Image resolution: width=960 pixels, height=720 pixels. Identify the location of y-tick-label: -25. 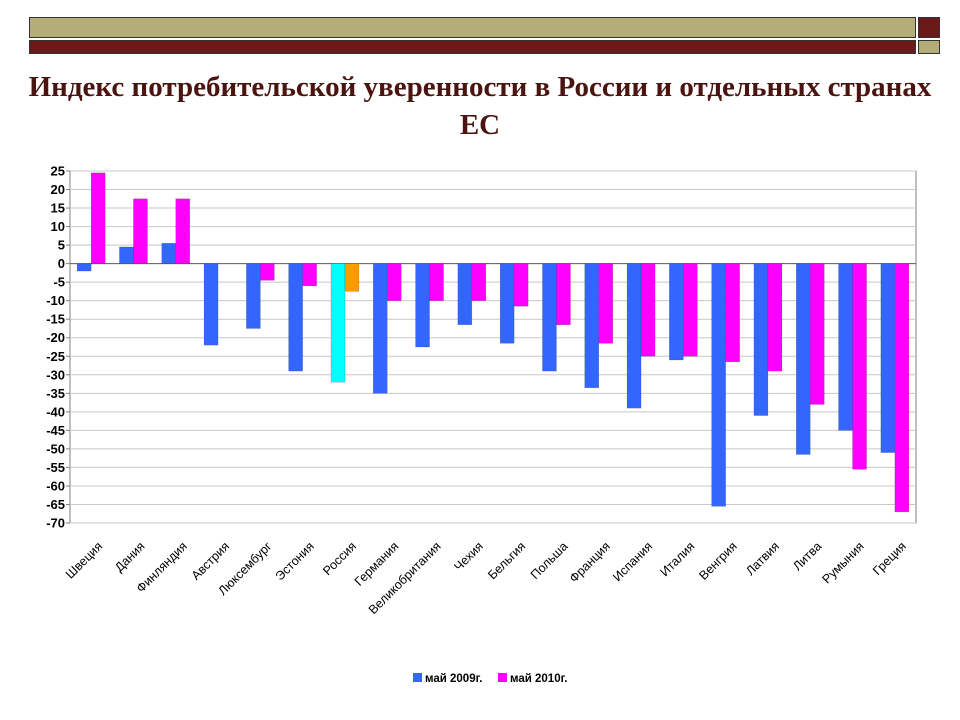
(55, 356).